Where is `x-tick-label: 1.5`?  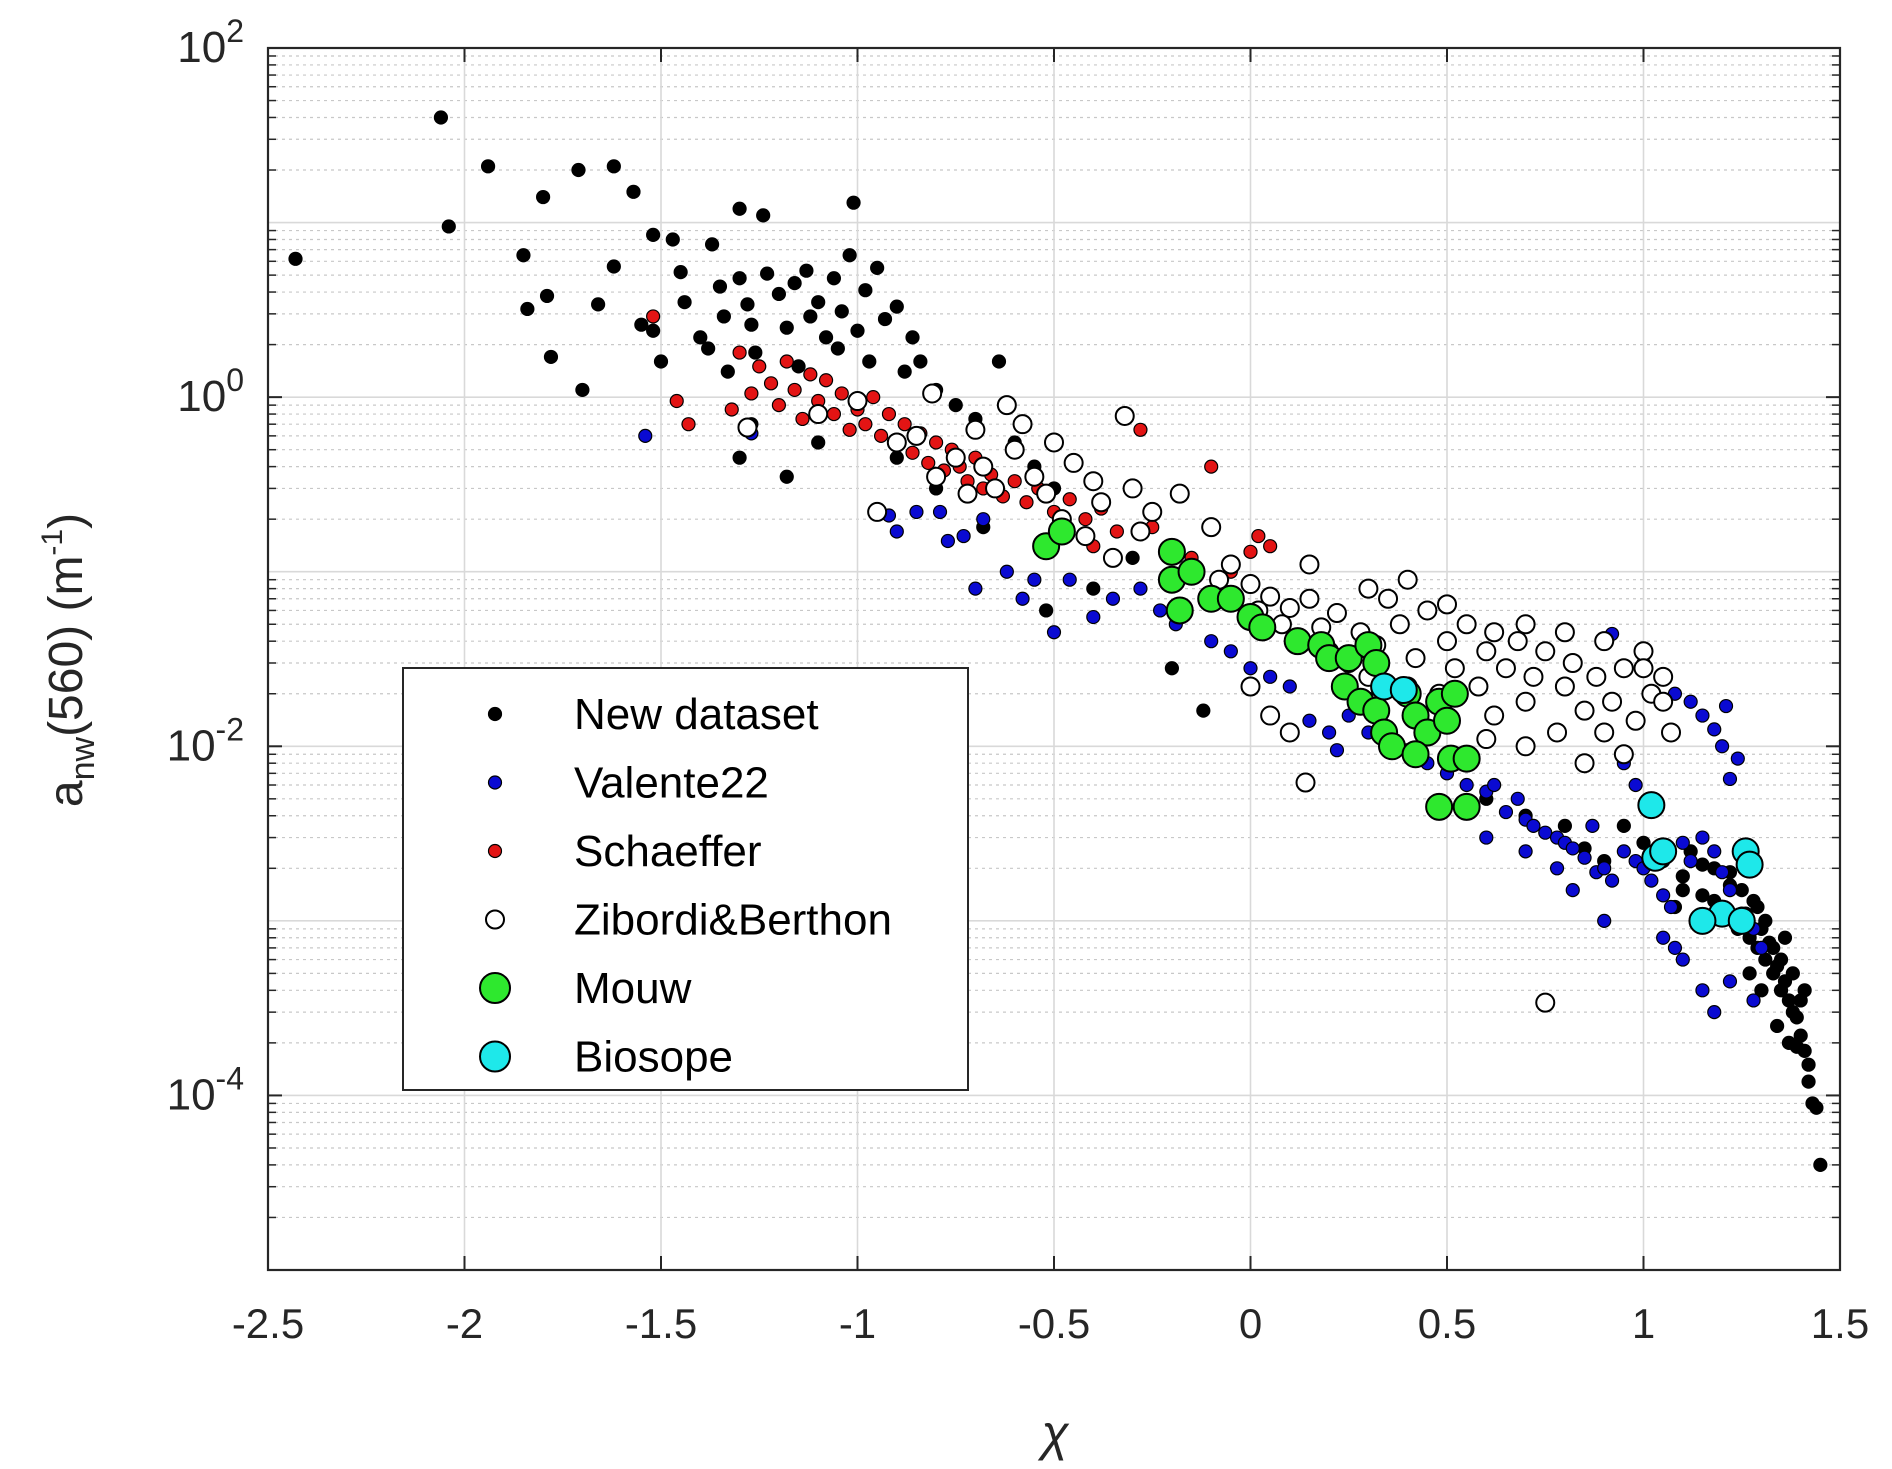 x-tick-label: 1.5 is located at coordinates (1840, 1323).